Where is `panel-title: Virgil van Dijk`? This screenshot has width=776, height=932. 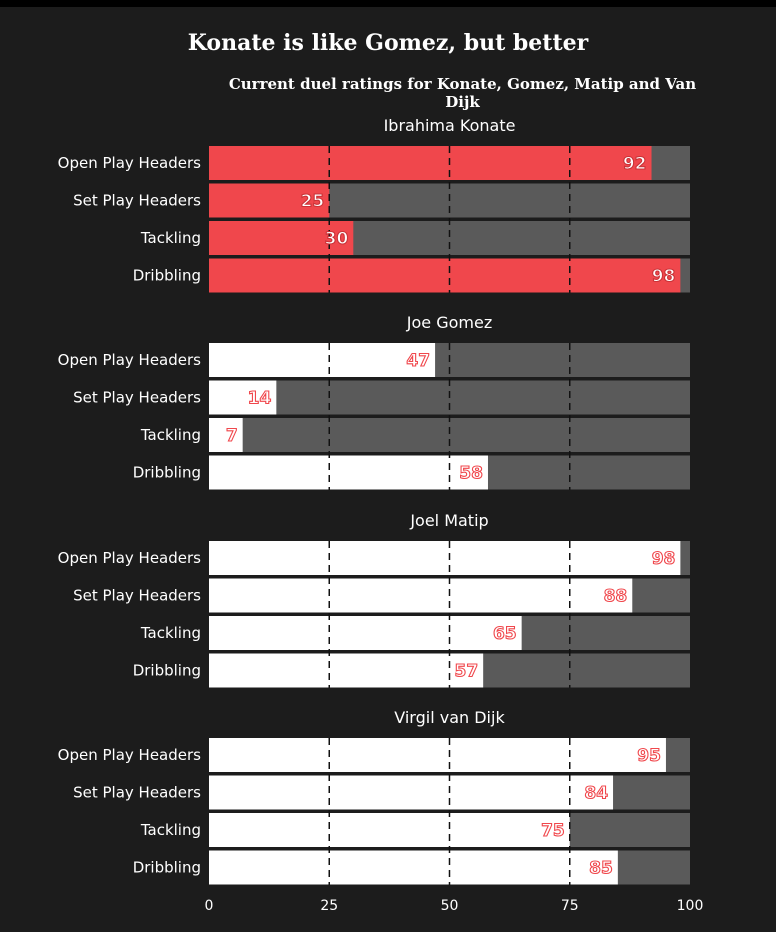 panel-title: Virgil van Dijk is located at coordinates (449, 717).